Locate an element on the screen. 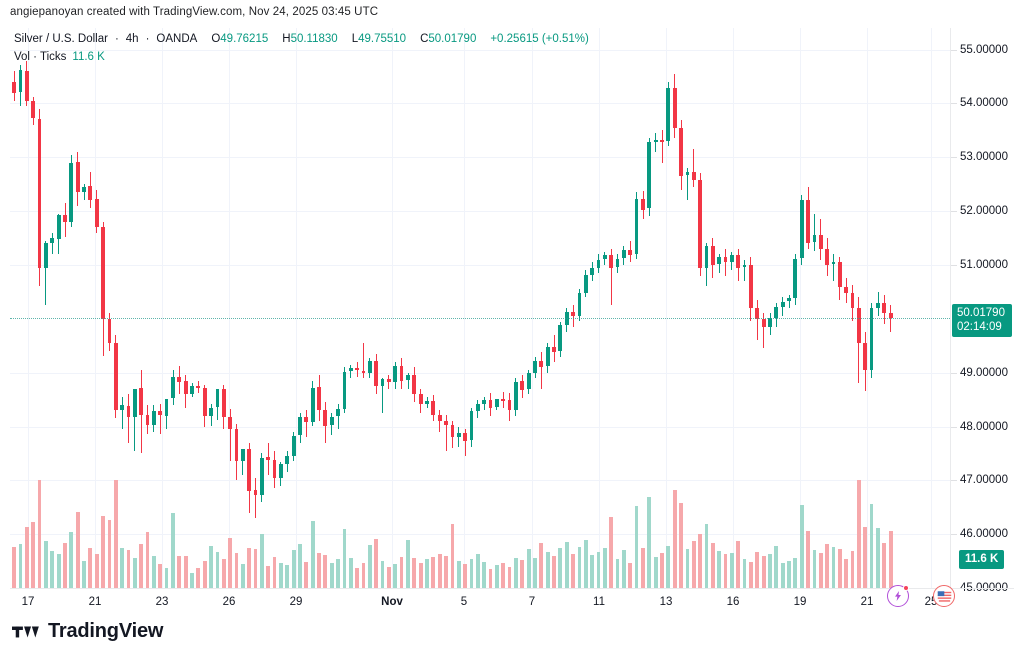  price-tick-label: 53.00000 is located at coordinates (984, 157).